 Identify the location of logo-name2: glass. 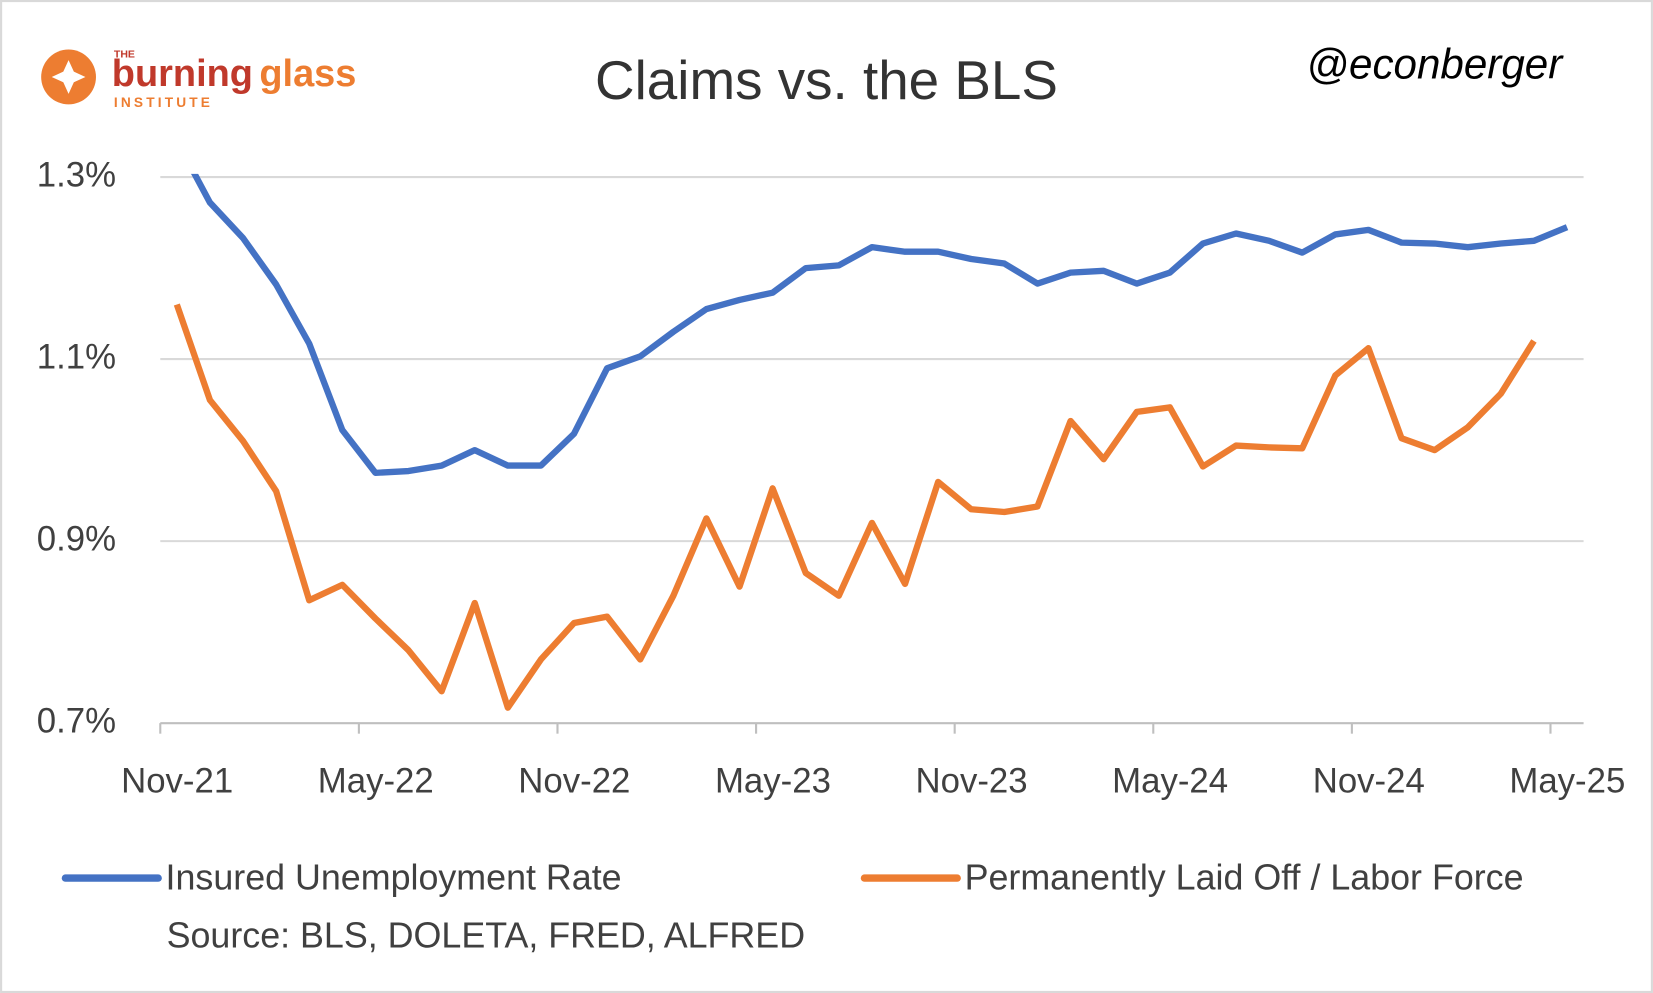
(307, 74).